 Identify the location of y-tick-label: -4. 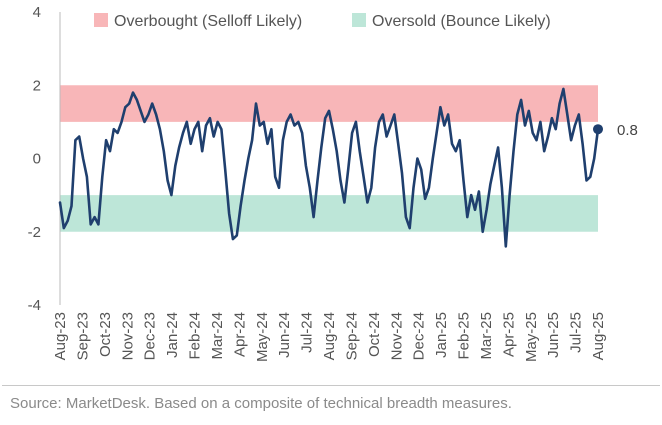
(34, 305).